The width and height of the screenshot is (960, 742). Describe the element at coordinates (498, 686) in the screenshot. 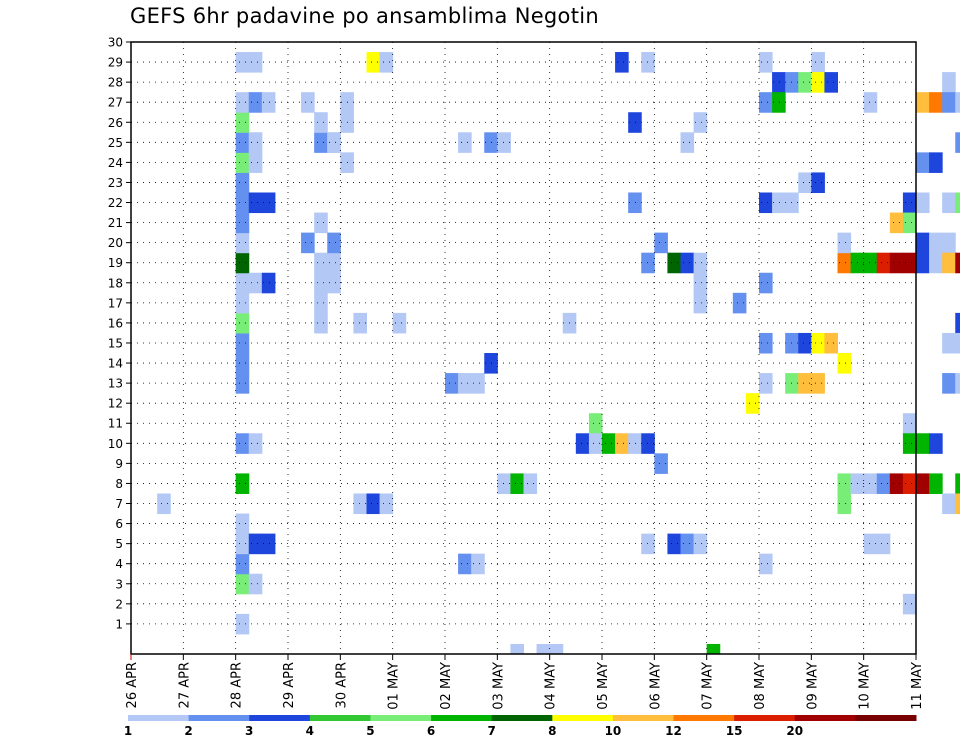

I see `x-tick-label: 03 MAY` at that location.